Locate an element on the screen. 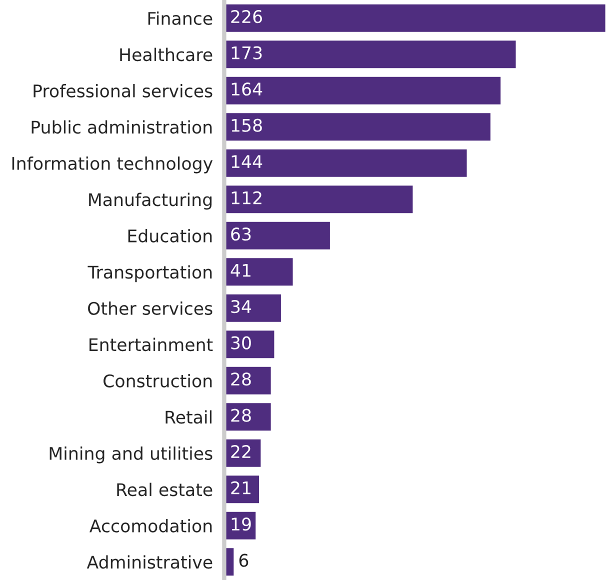 The image size is (606, 580). data-label: 144 is located at coordinates (247, 161).